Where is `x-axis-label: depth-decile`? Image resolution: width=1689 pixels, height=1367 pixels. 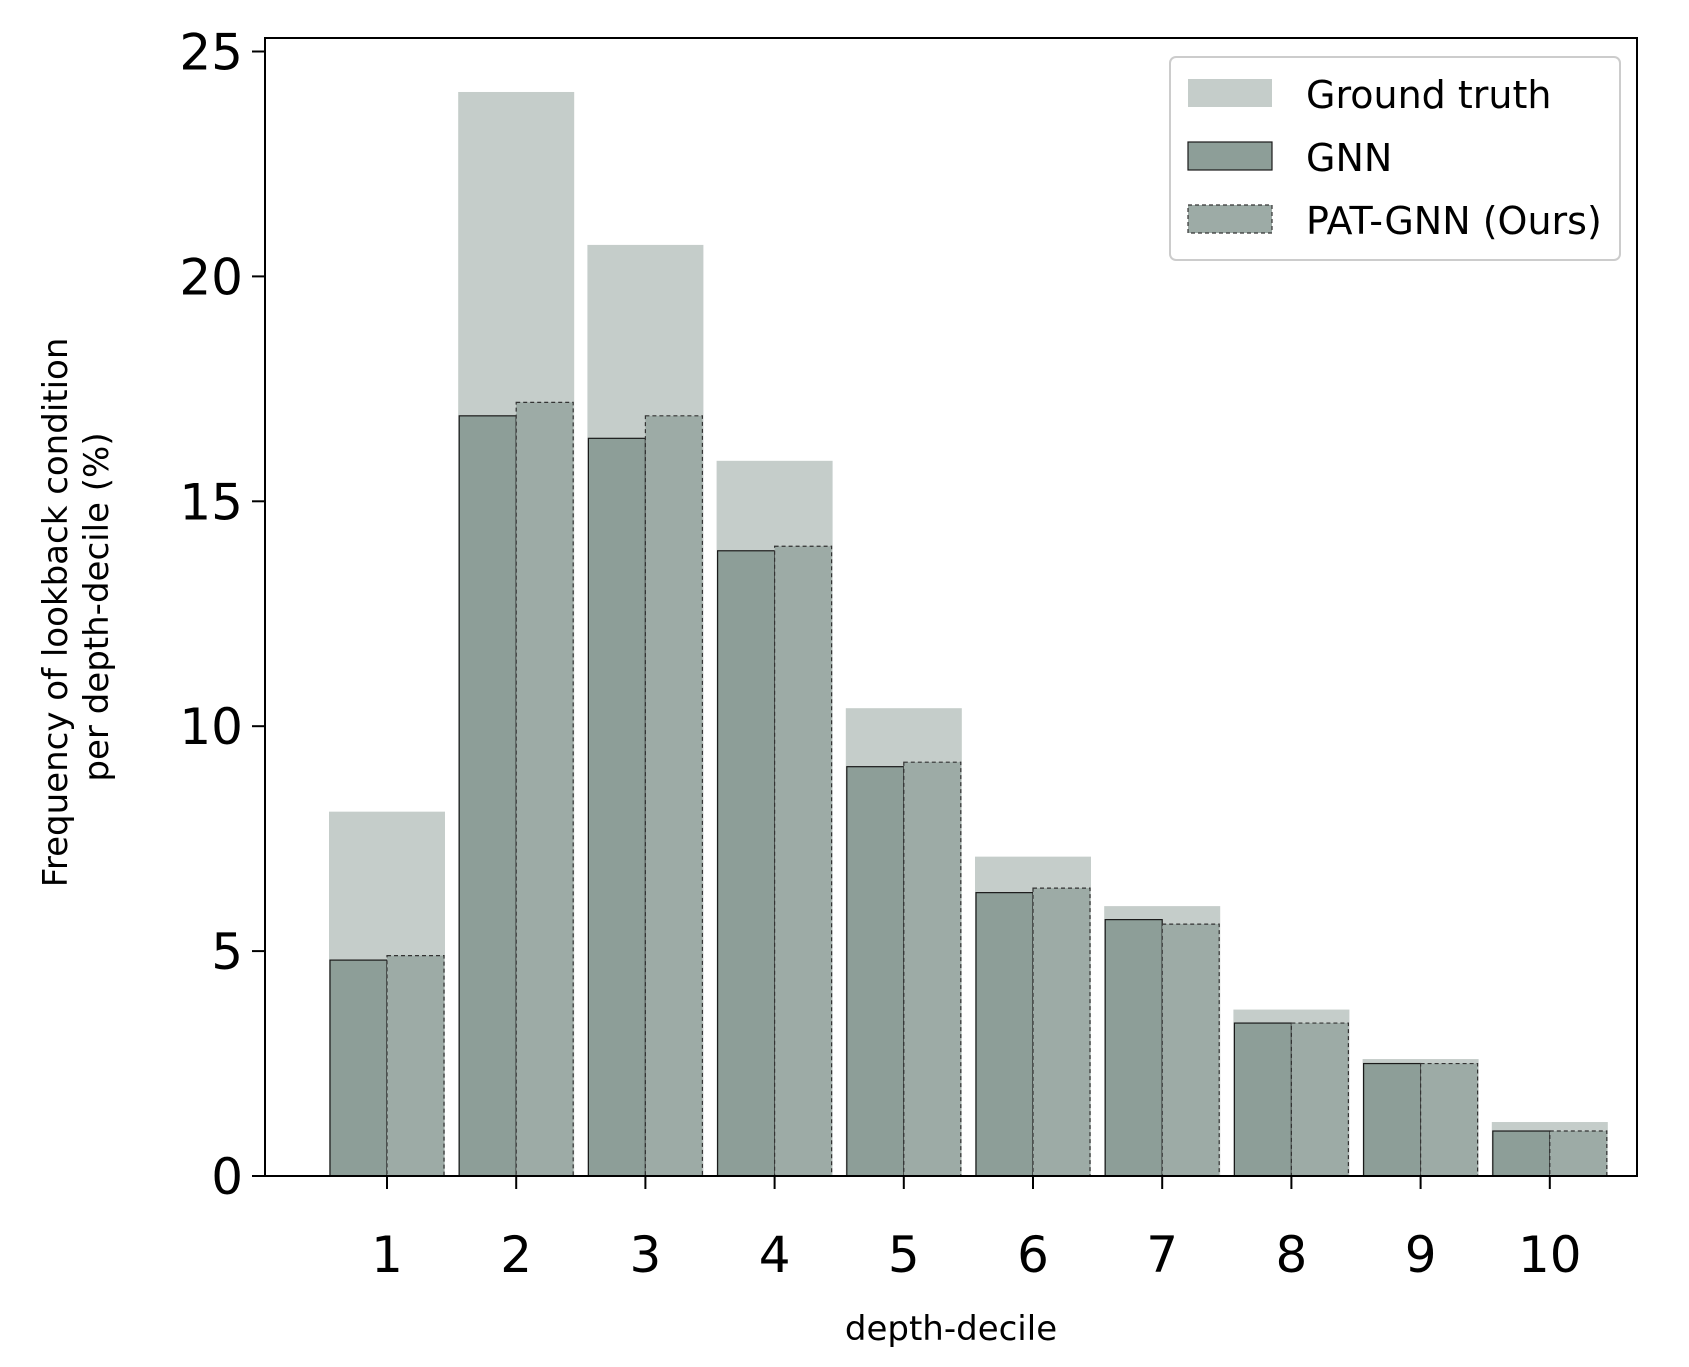
x-axis-label: depth-decile is located at coordinates (951, 1329).